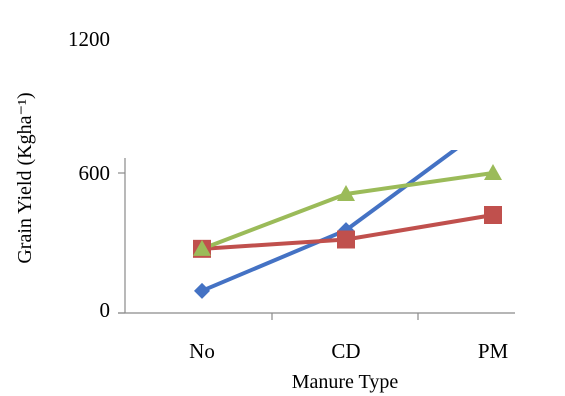  Describe the element at coordinates (95, 173) in the screenshot. I see `y-tick-label-600: 600` at that location.